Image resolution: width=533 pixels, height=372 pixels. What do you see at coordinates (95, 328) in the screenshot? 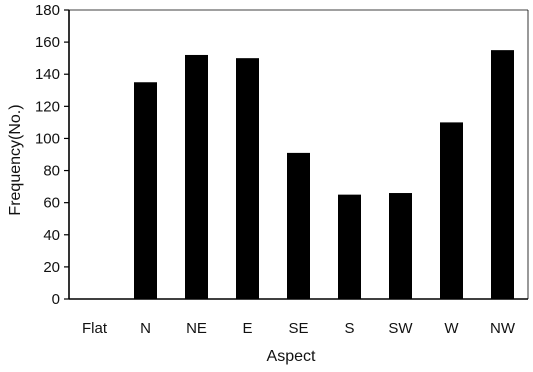
I see `x-tick-label: Flat` at bounding box center [95, 328].